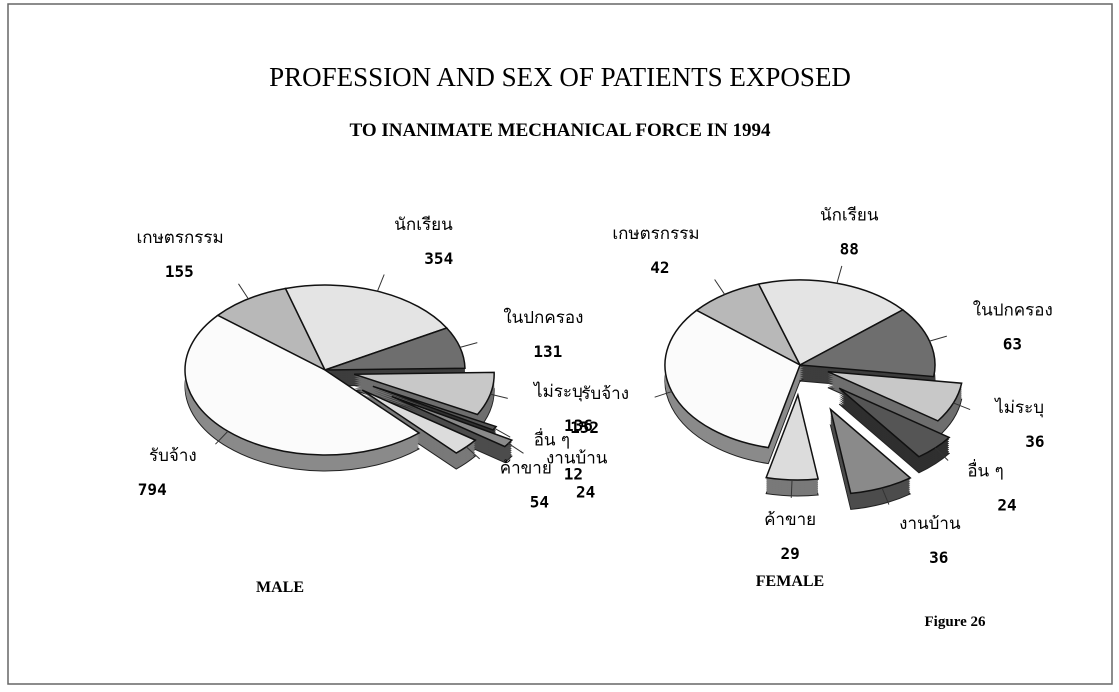 This screenshot has height=692, width=1119. I want to click on slice-side, so click(434, 410).